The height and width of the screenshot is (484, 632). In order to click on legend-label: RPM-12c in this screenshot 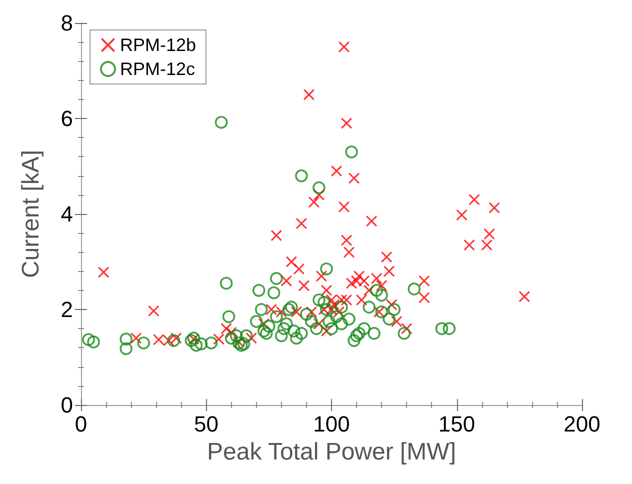, I will do `click(158, 69)`.